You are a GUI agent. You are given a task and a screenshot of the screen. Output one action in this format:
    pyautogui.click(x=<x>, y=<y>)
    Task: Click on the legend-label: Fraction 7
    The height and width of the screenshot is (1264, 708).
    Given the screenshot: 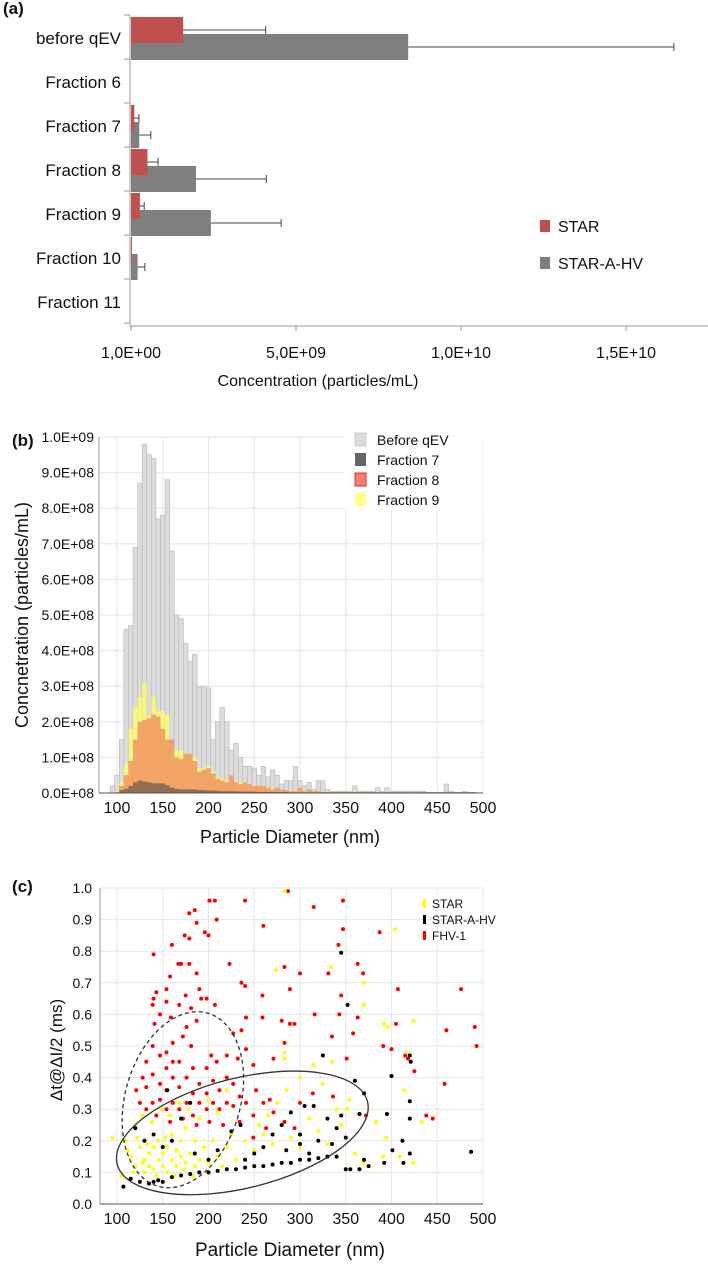 What is the action you would take?
    pyautogui.click(x=408, y=460)
    